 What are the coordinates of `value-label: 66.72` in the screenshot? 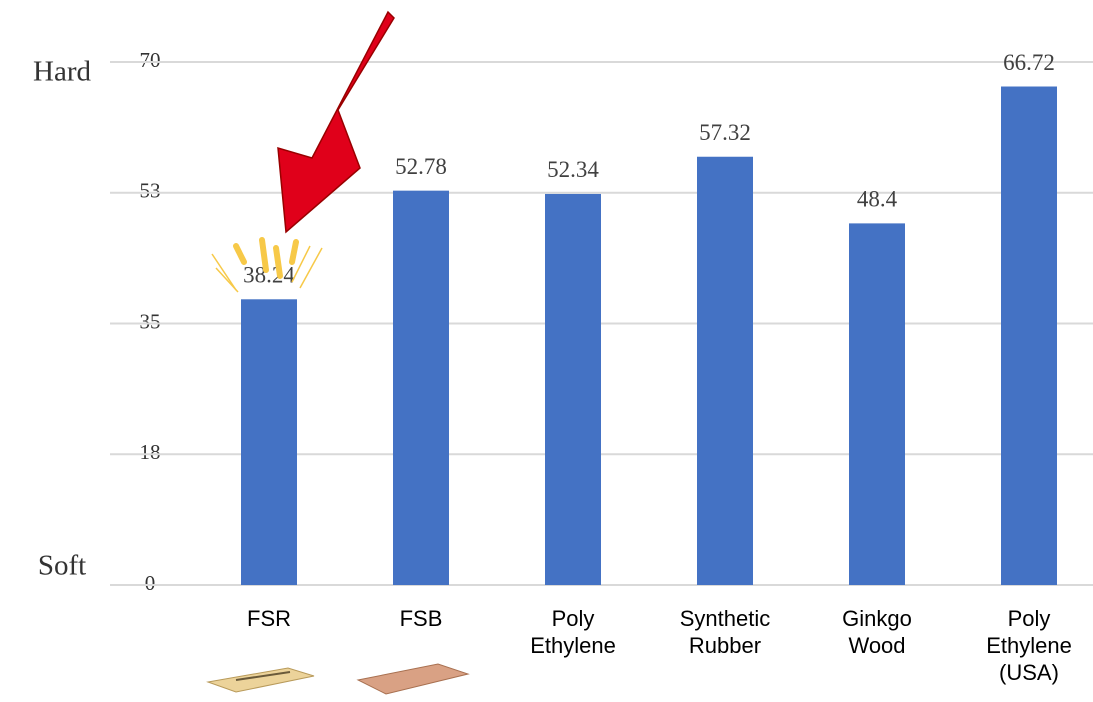 It's located at (1029, 62).